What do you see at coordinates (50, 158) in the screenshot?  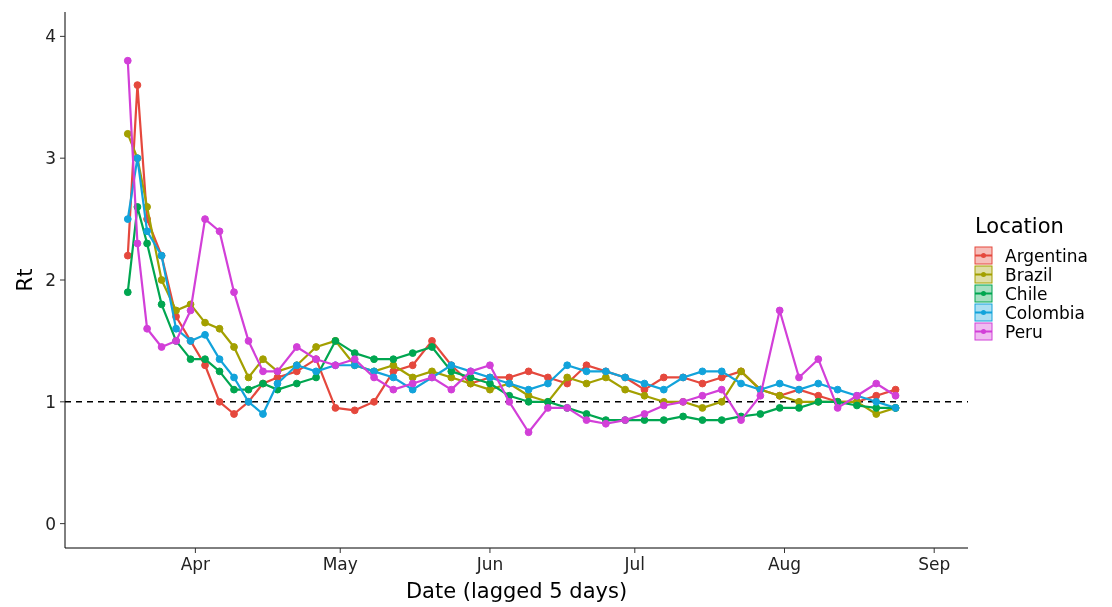 I see `y-tick-label: 3` at bounding box center [50, 158].